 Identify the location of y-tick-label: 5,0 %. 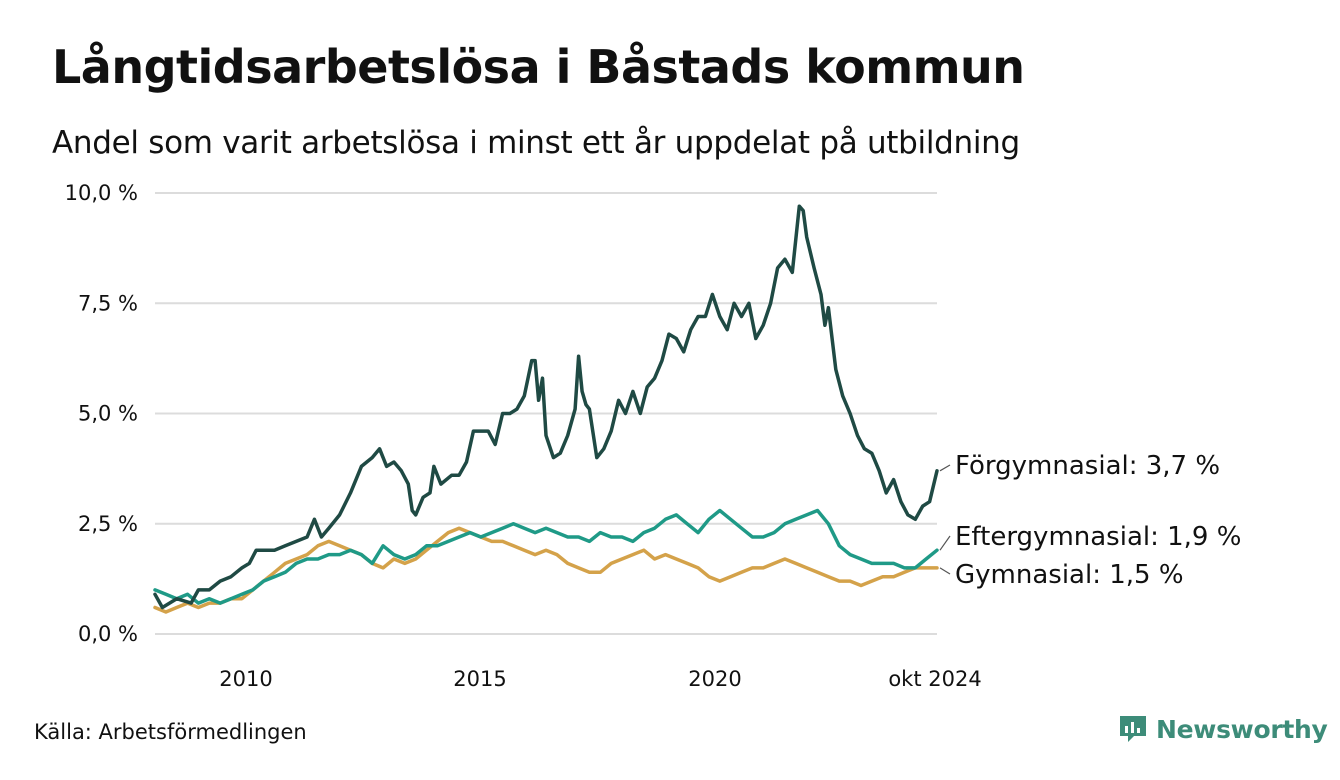
(108, 414).